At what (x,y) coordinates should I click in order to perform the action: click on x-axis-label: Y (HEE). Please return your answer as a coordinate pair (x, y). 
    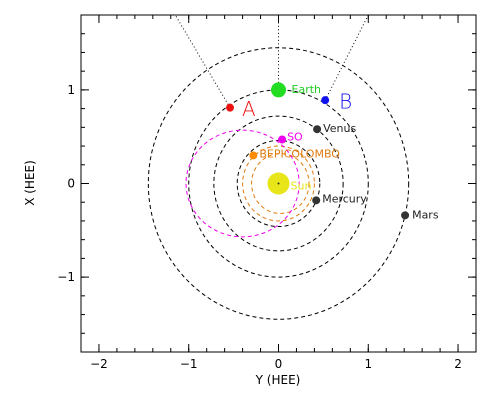
    Looking at the image, I should click on (278, 380).